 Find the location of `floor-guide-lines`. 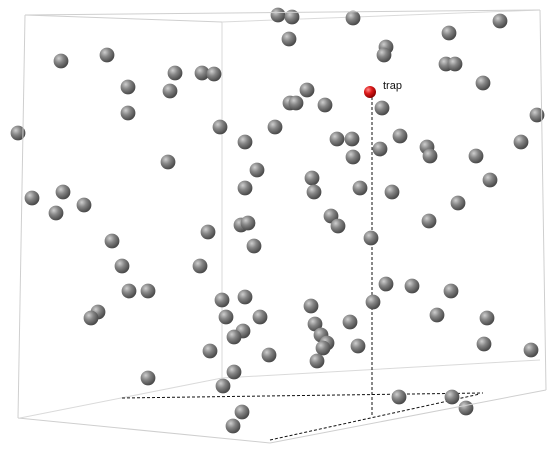

floor-guide-lines is located at coordinates (302, 416).